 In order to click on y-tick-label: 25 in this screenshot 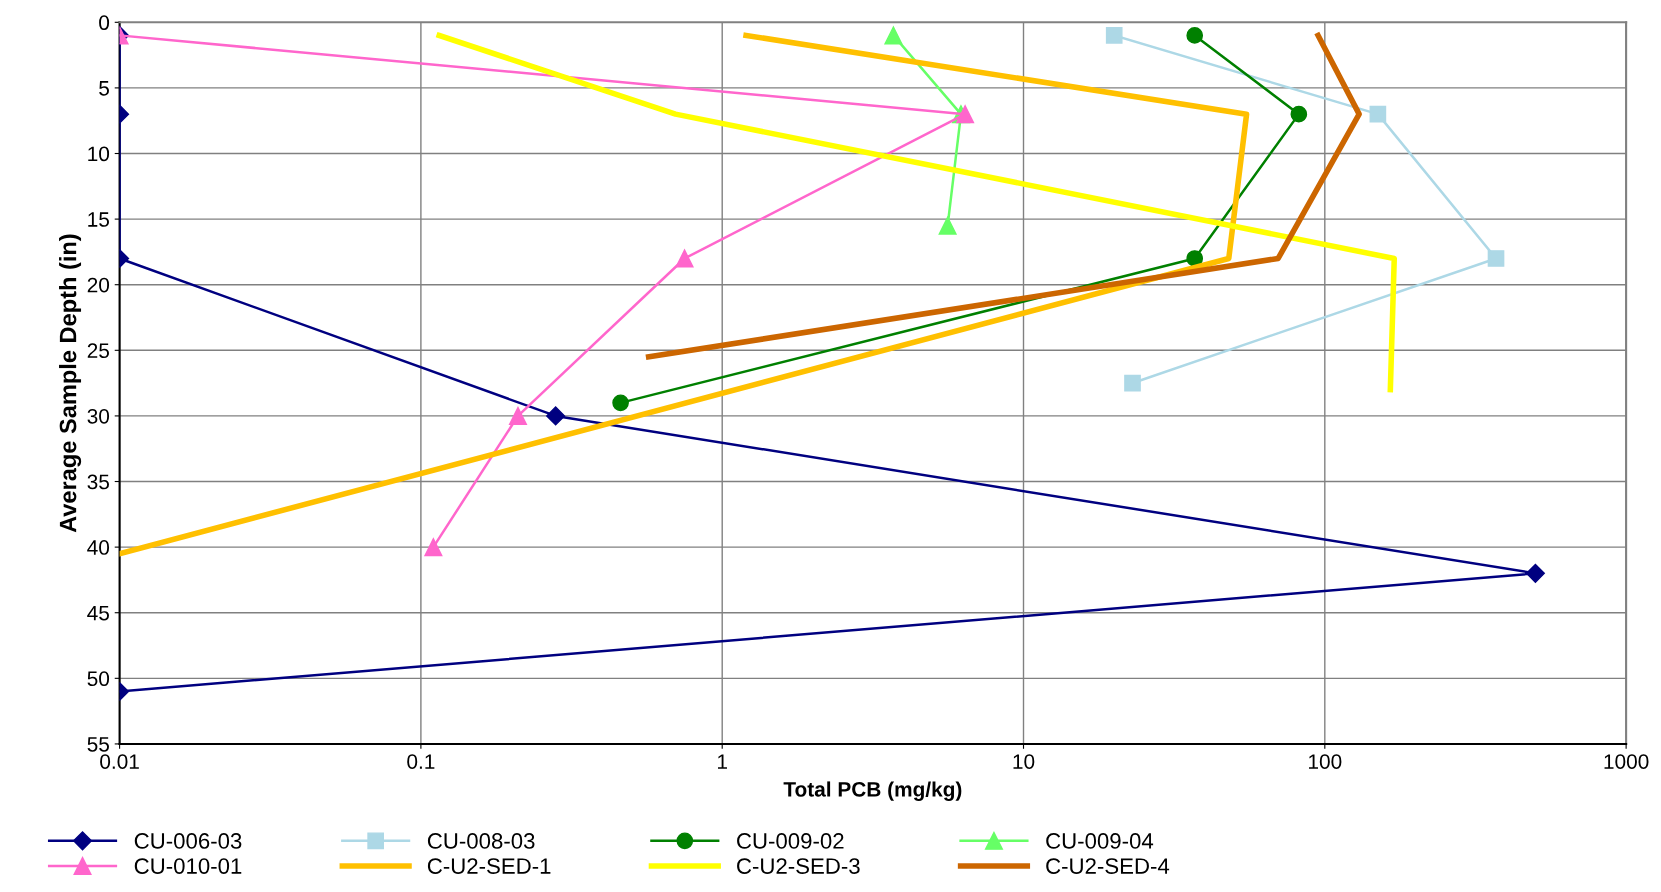, I will do `click(98, 351)`.